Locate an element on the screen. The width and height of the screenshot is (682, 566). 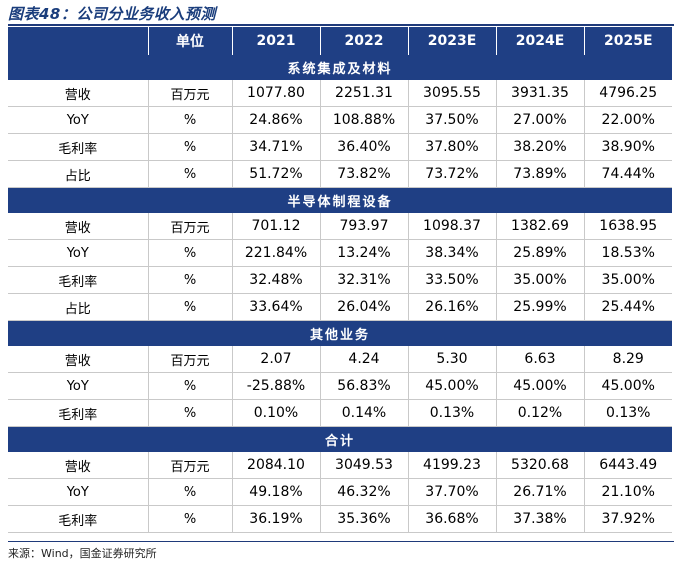
value-cell: 108.88% is located at coordinates (364, 120).